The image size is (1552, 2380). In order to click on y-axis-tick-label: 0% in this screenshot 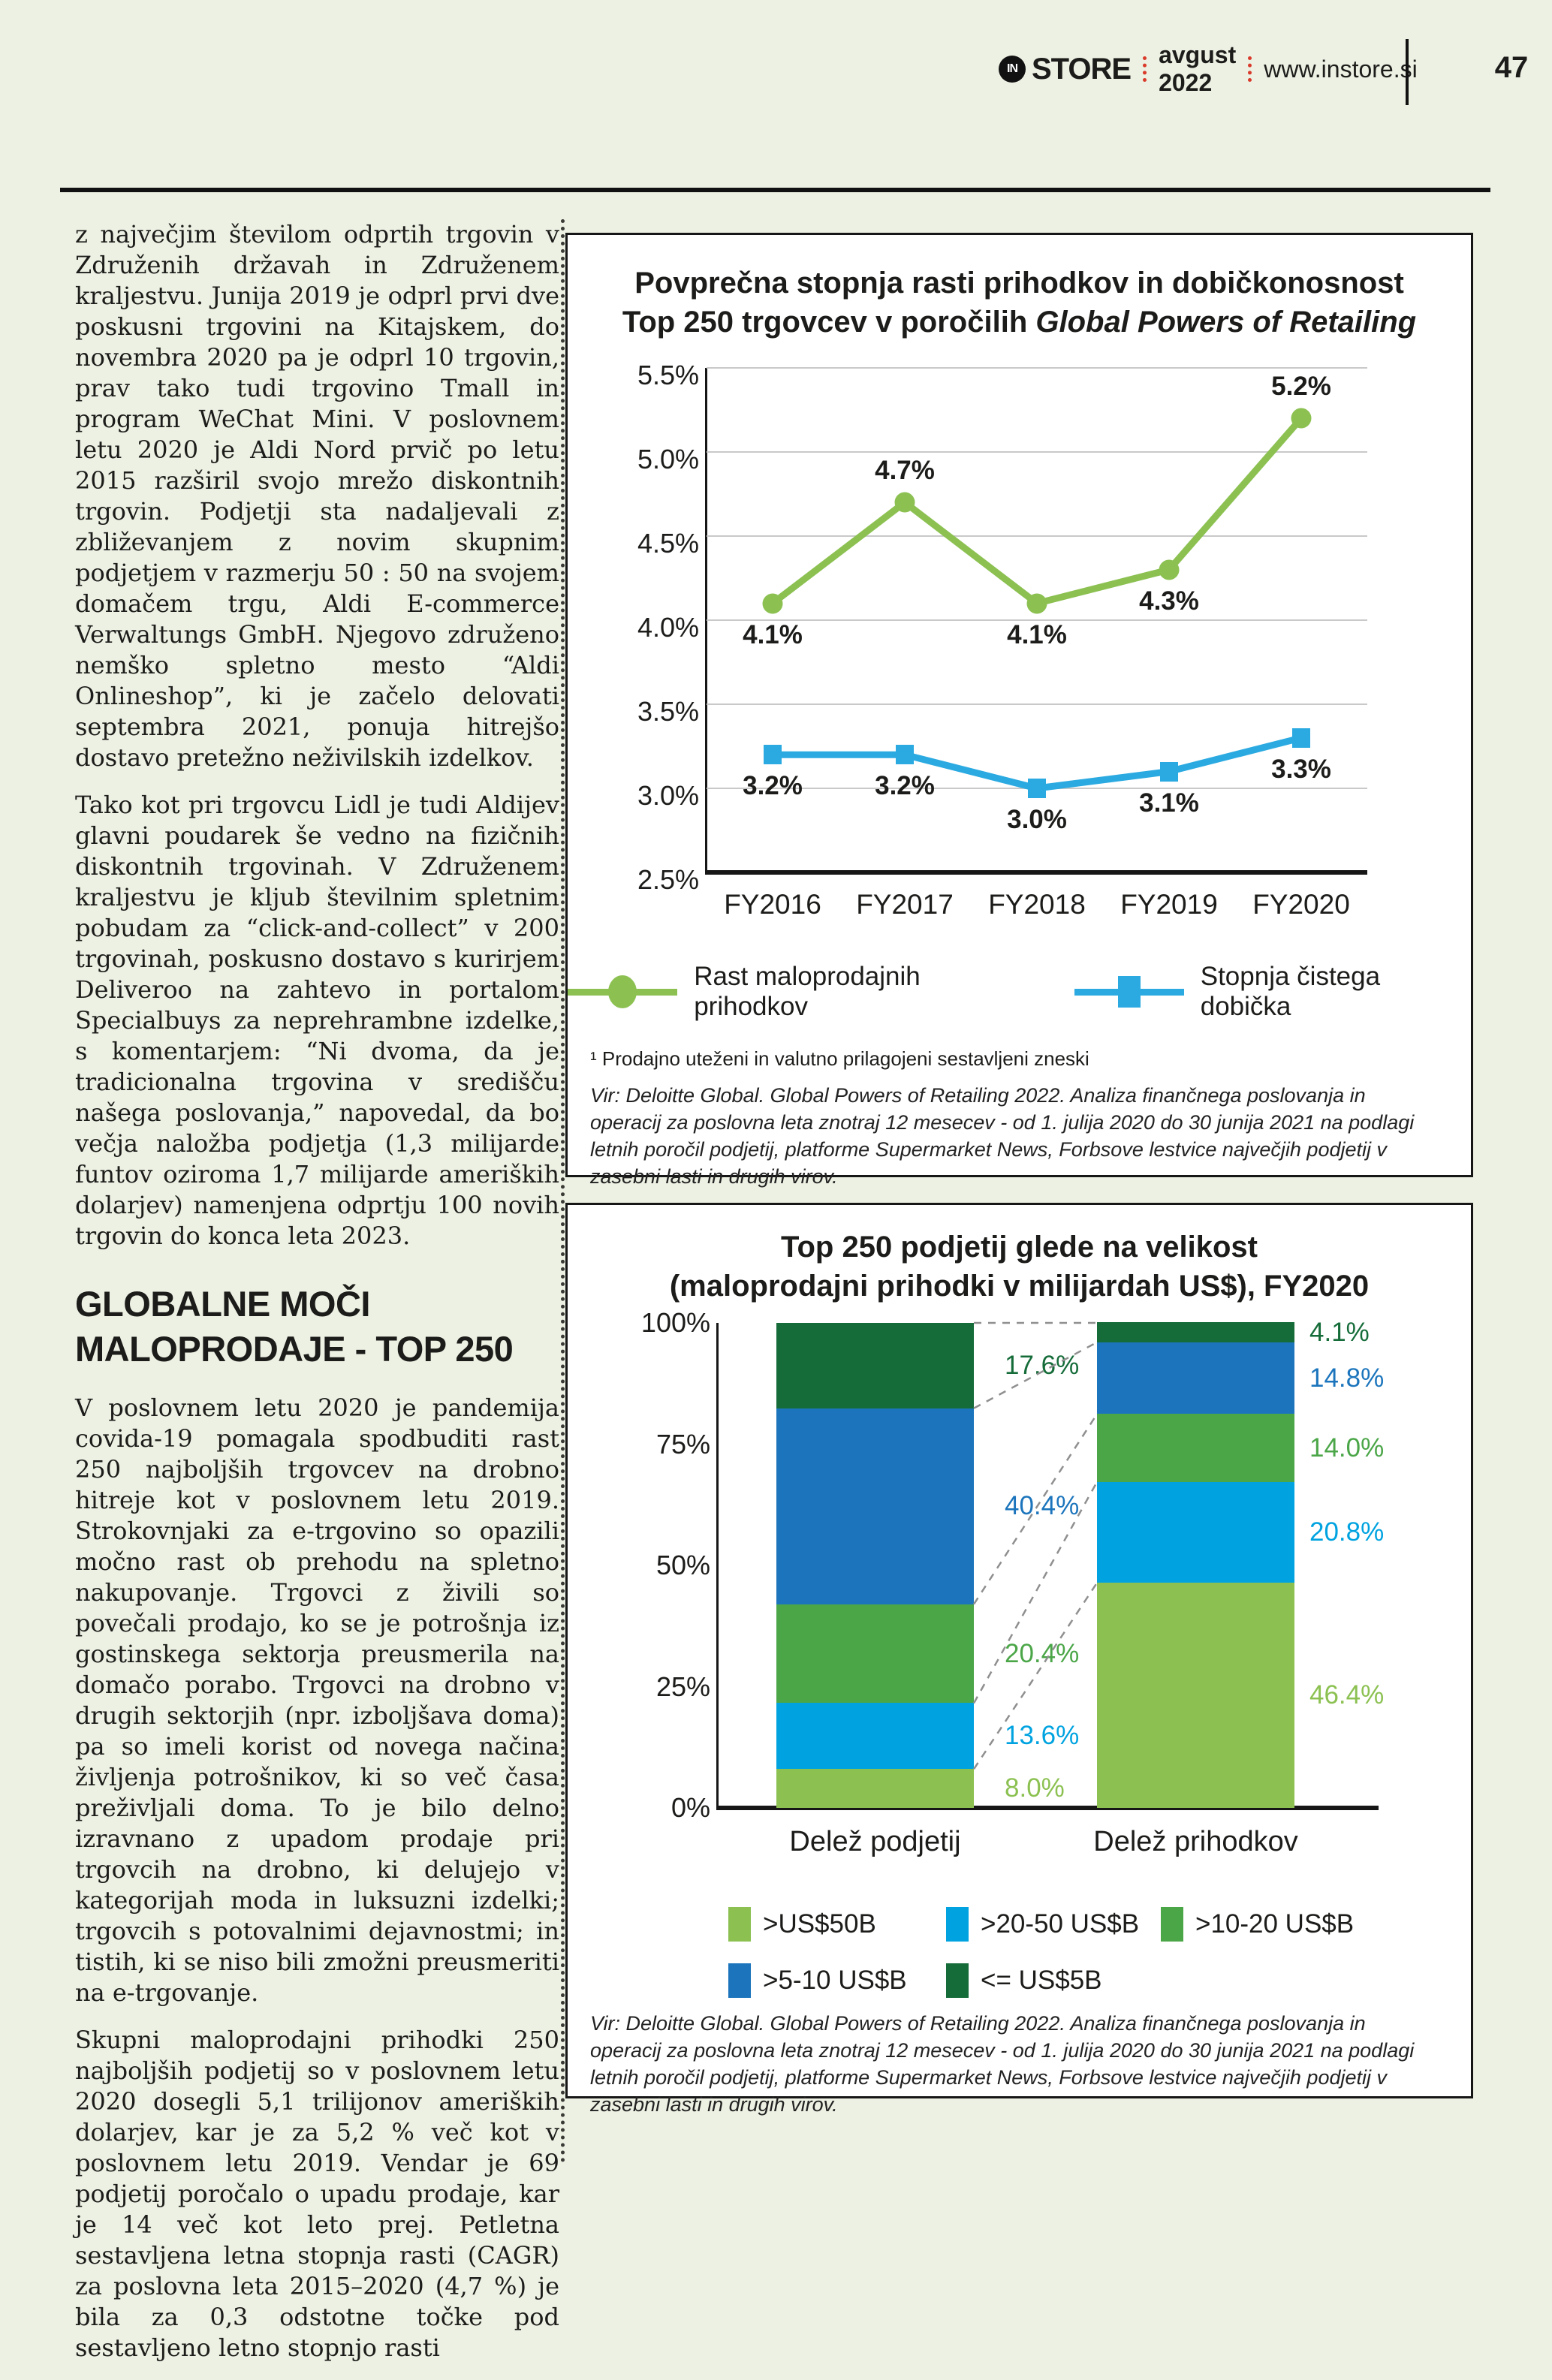, I will do `click(690, 1807)`.